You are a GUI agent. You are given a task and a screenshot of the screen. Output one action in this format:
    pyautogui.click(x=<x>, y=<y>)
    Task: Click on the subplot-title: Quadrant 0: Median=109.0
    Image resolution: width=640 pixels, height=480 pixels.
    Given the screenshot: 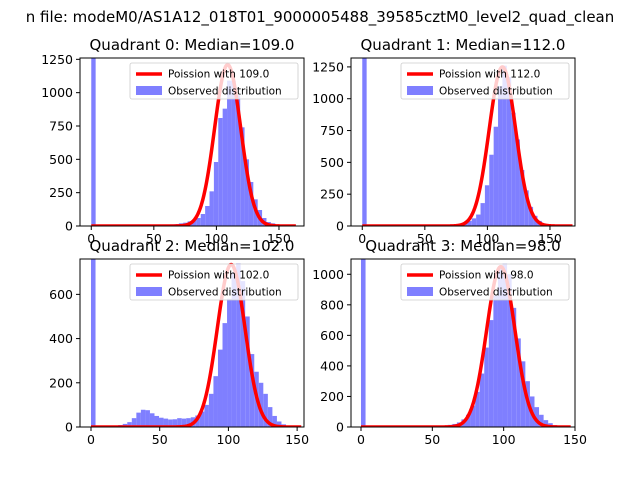 What is the action you would take?
    pyautogui.click(x=192, y=45)
    